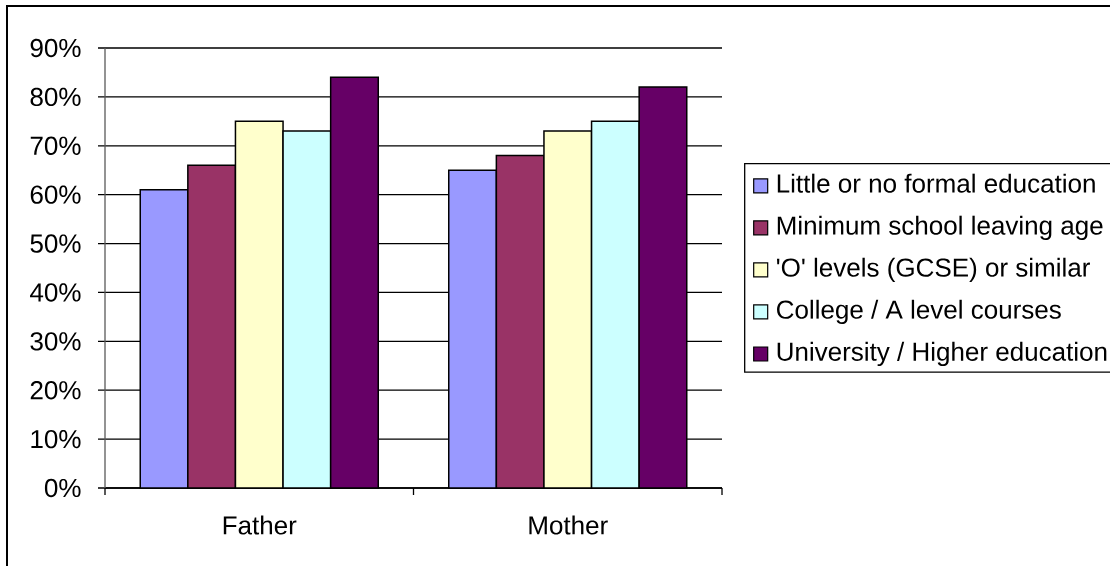 This screenshot has height=566, width=1110. I want to click on y-tick-label: 60%, so click(55, 194).